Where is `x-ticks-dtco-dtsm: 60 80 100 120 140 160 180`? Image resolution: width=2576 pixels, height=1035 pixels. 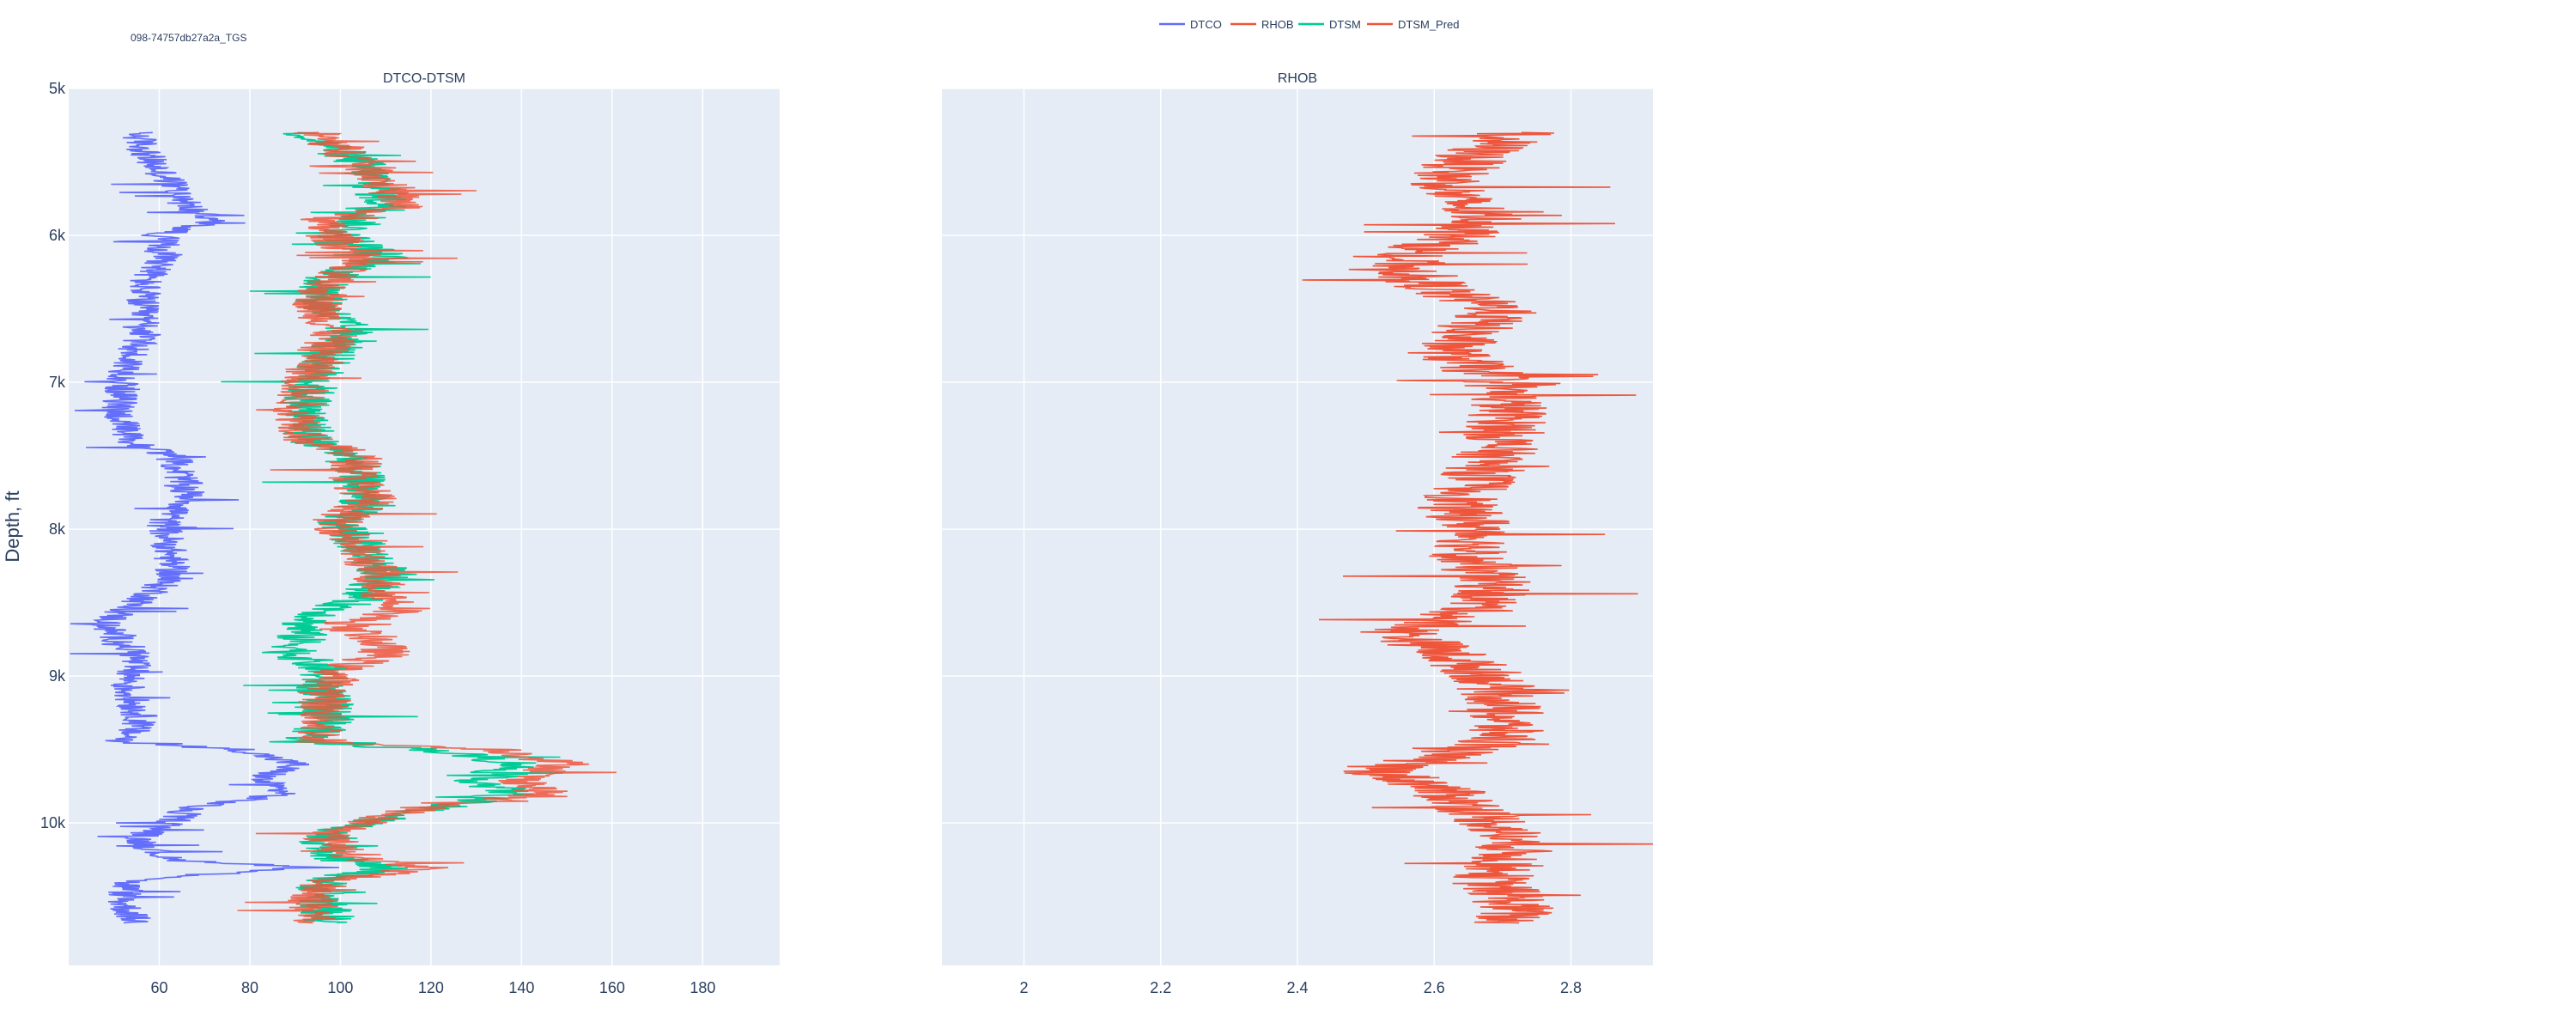 x-ticks-dtco-dtsm: 60 80 100 120 140 160 180 is located at coordinates (432, 987).